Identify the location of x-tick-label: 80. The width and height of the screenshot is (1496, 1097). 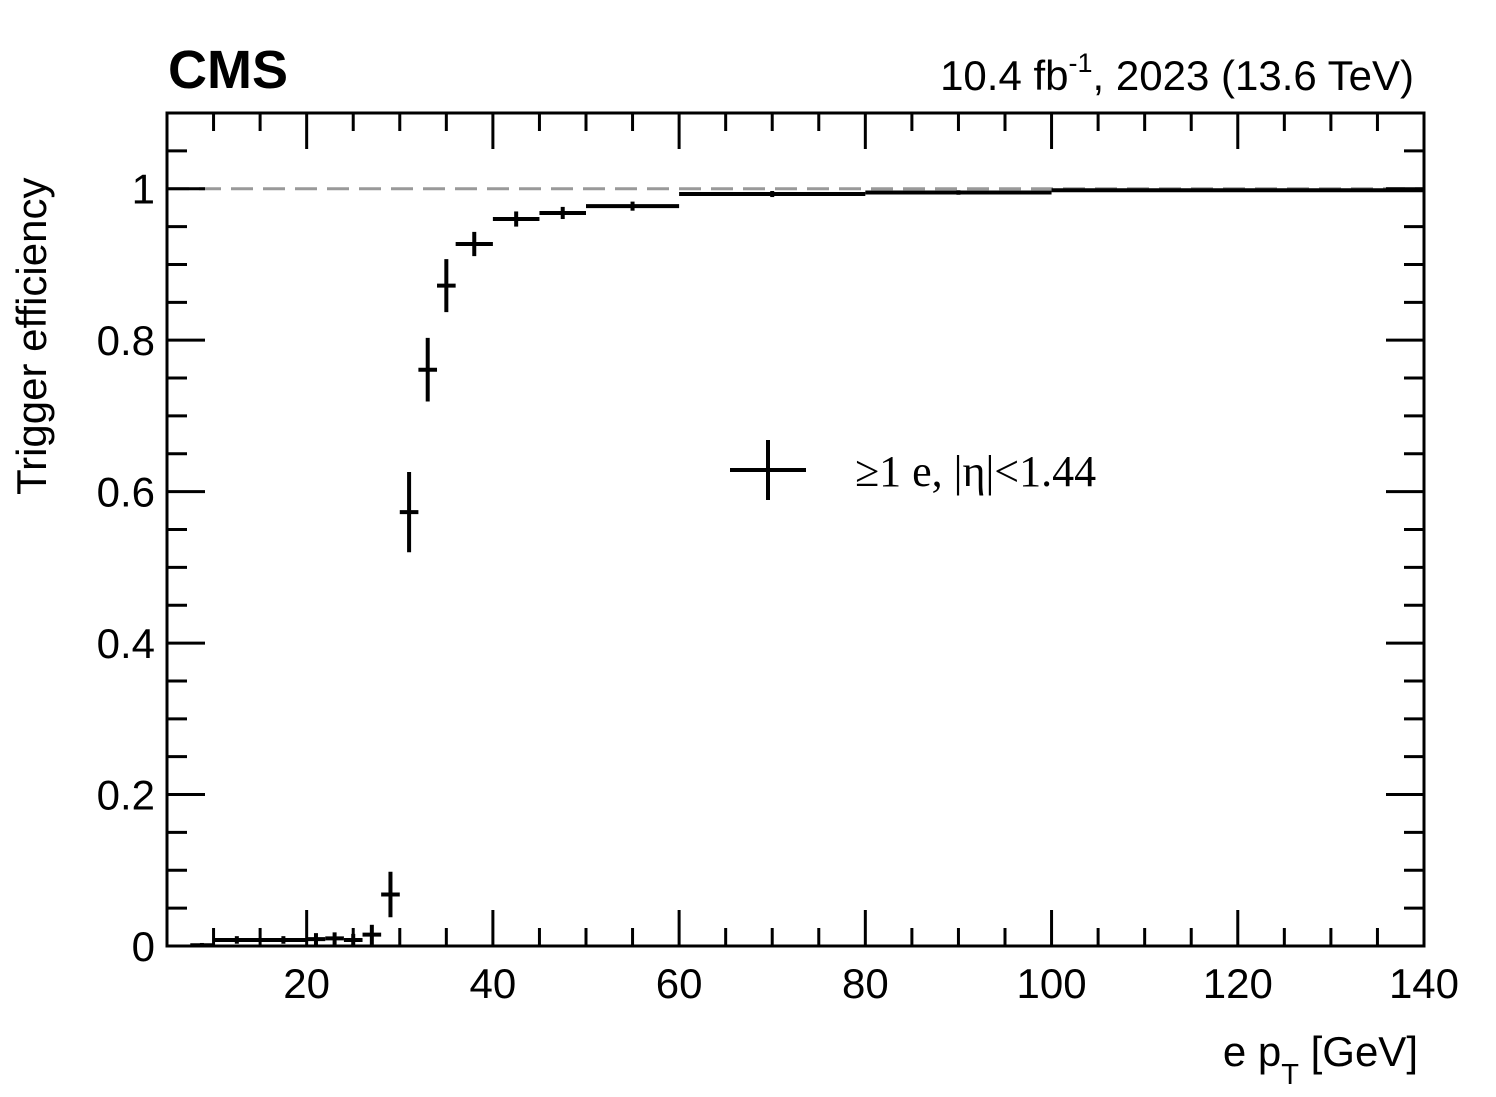
(865, 983).